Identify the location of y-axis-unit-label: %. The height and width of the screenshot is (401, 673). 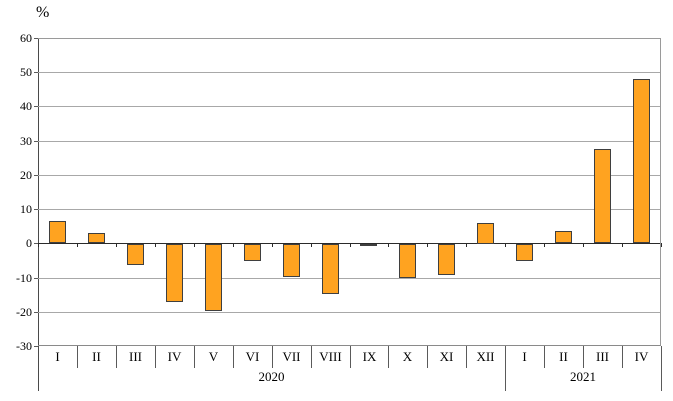
(43, 12).